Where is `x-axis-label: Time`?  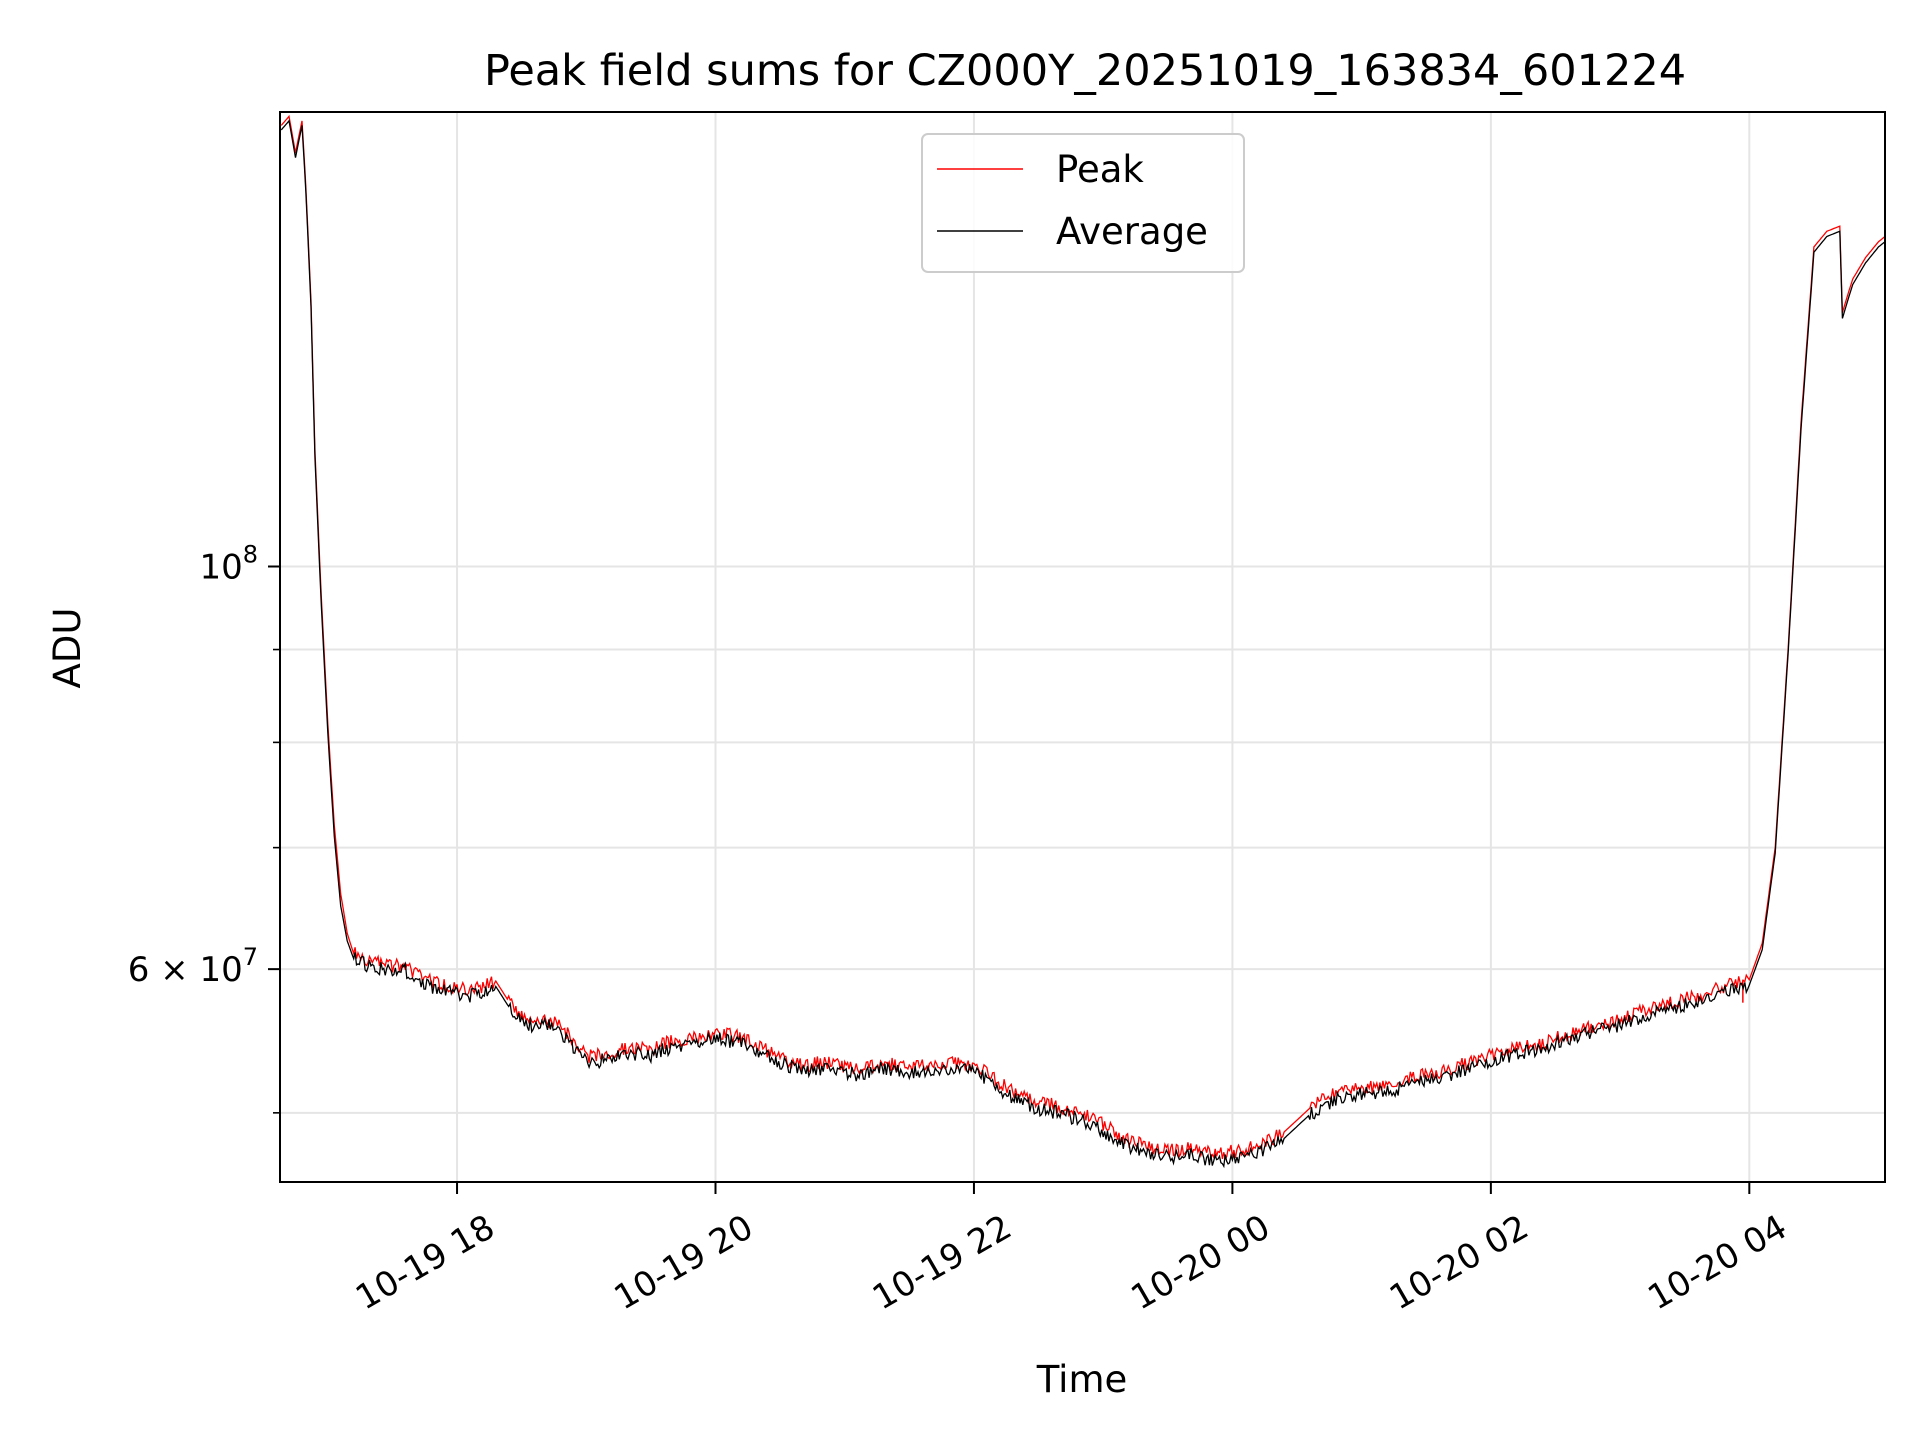
x-axis-label: Time is located at coordinates (1082, 1379).